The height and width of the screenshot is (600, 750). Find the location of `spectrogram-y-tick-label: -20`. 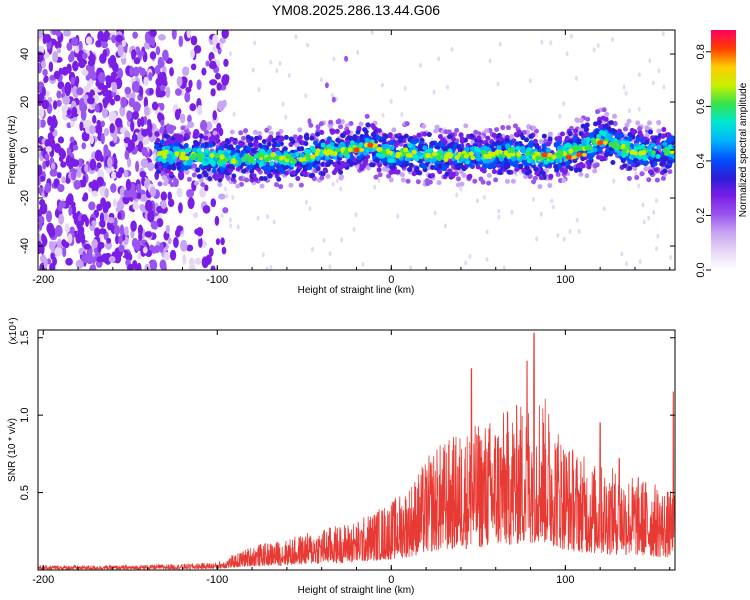

spectrogram-y-tick-label: -20 is located at coordinates (25, 198).